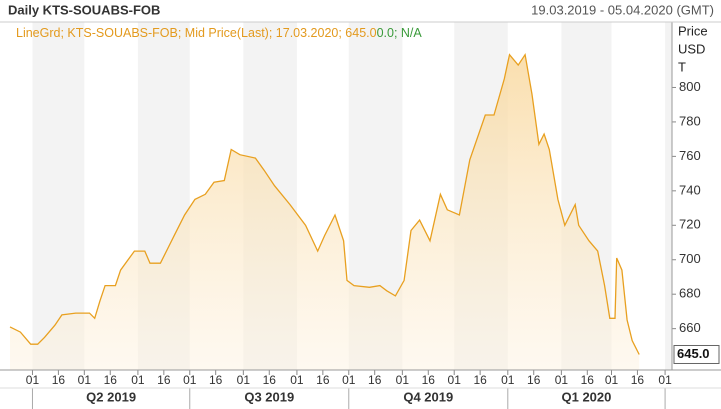  I want to click on last-value-label: 645.0, so click(693, 353).